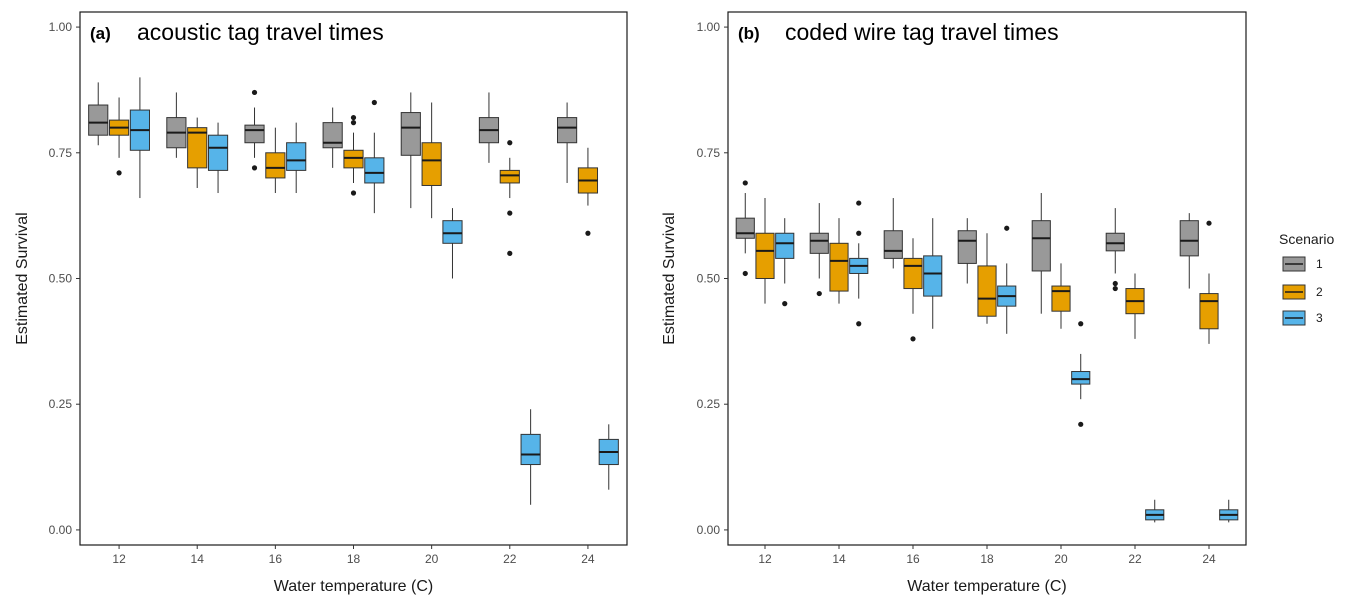  Describe the element at coordinates (1319, 318) in the screenshot. I see `legend-label-3: 3` at that location.